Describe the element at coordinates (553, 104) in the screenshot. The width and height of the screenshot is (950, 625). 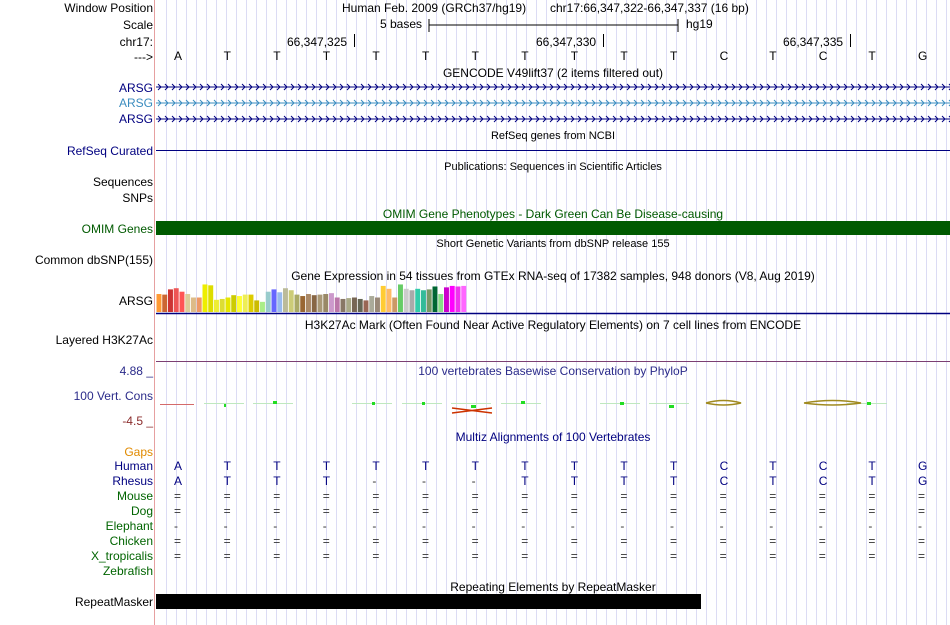
I see `gencode-gene-features` at that location.